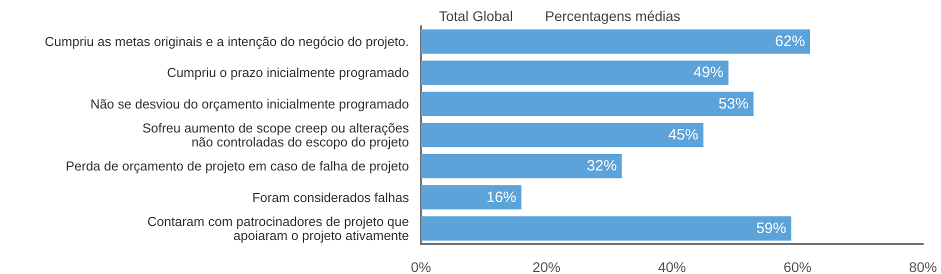 The width and height of the screenshot is (941, 274). I want to click on y-tick-label: Cumpriu o prazo inicialmente programado, so click(287, 72).